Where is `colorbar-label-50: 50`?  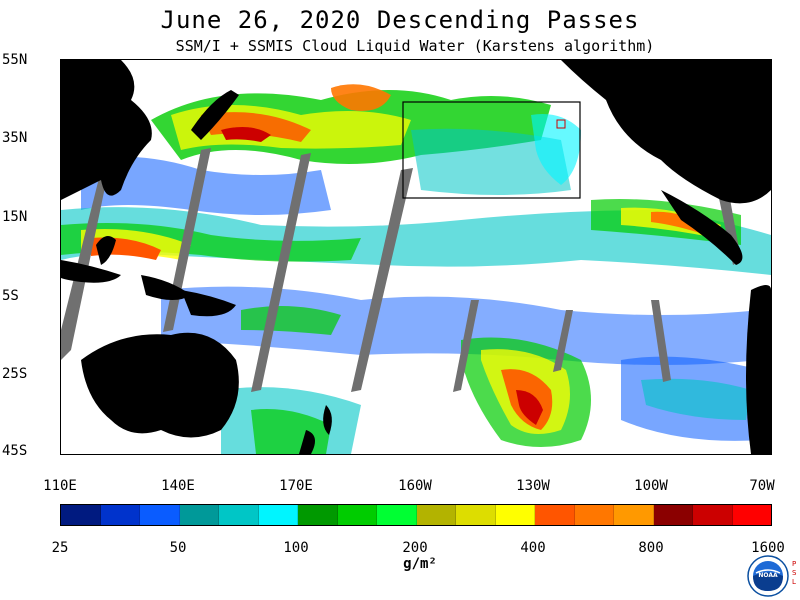
colorbar-label-50: 50 is located at coordinates (178, 548).